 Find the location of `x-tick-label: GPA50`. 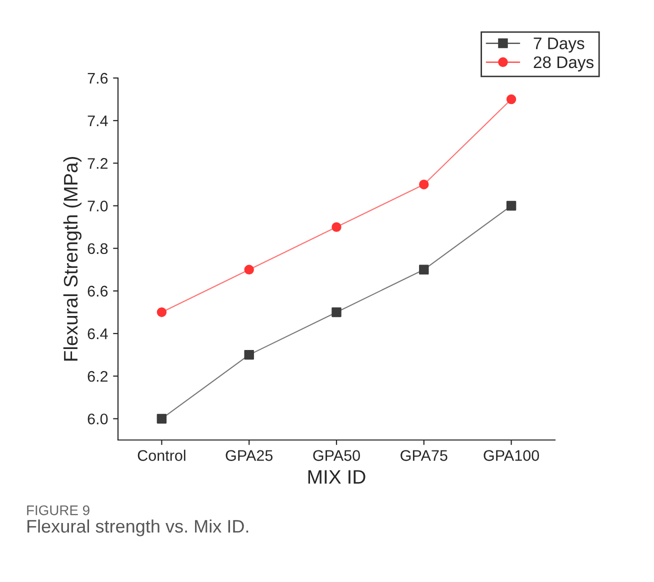

x-tick-label: GPA50 is located at coordinates (336, 455).